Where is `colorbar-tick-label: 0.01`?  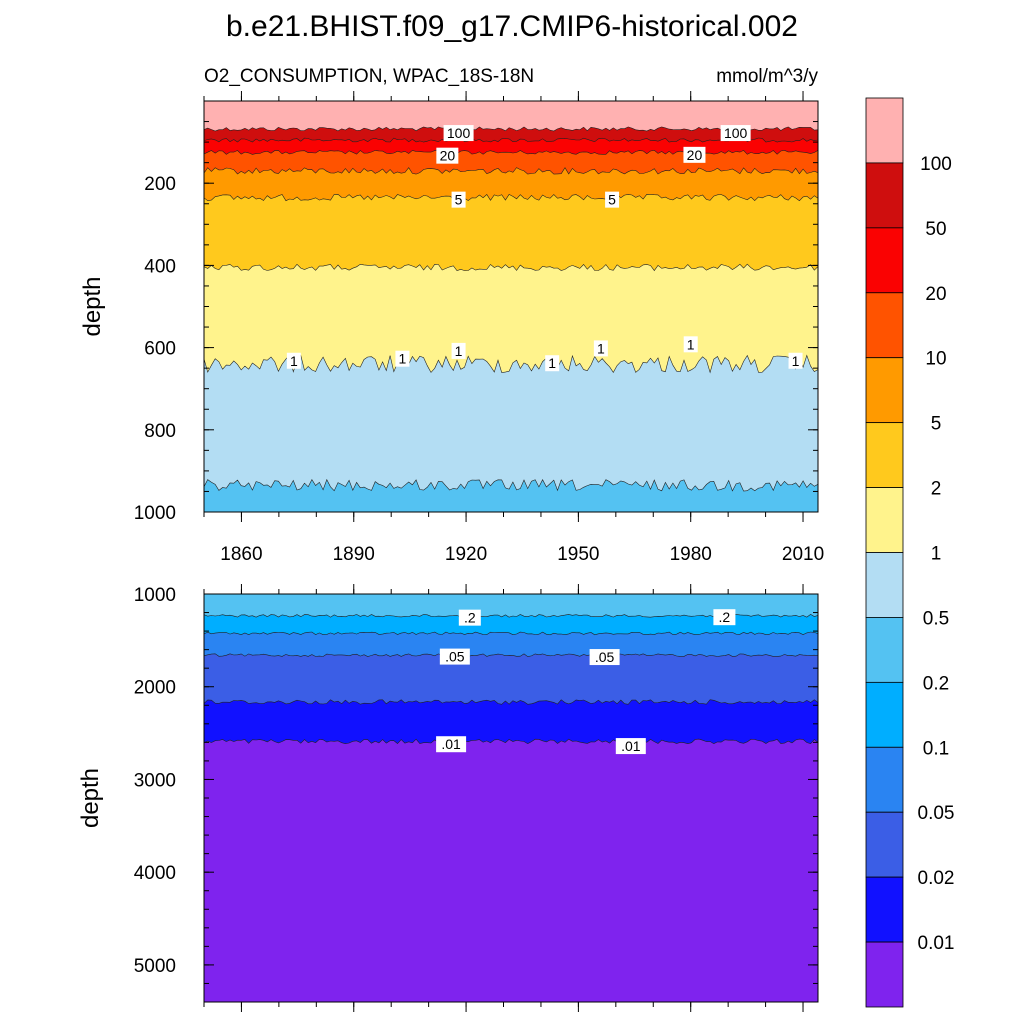 colorbar-tick-label: 0.01 is located at coordinates (936, 943).